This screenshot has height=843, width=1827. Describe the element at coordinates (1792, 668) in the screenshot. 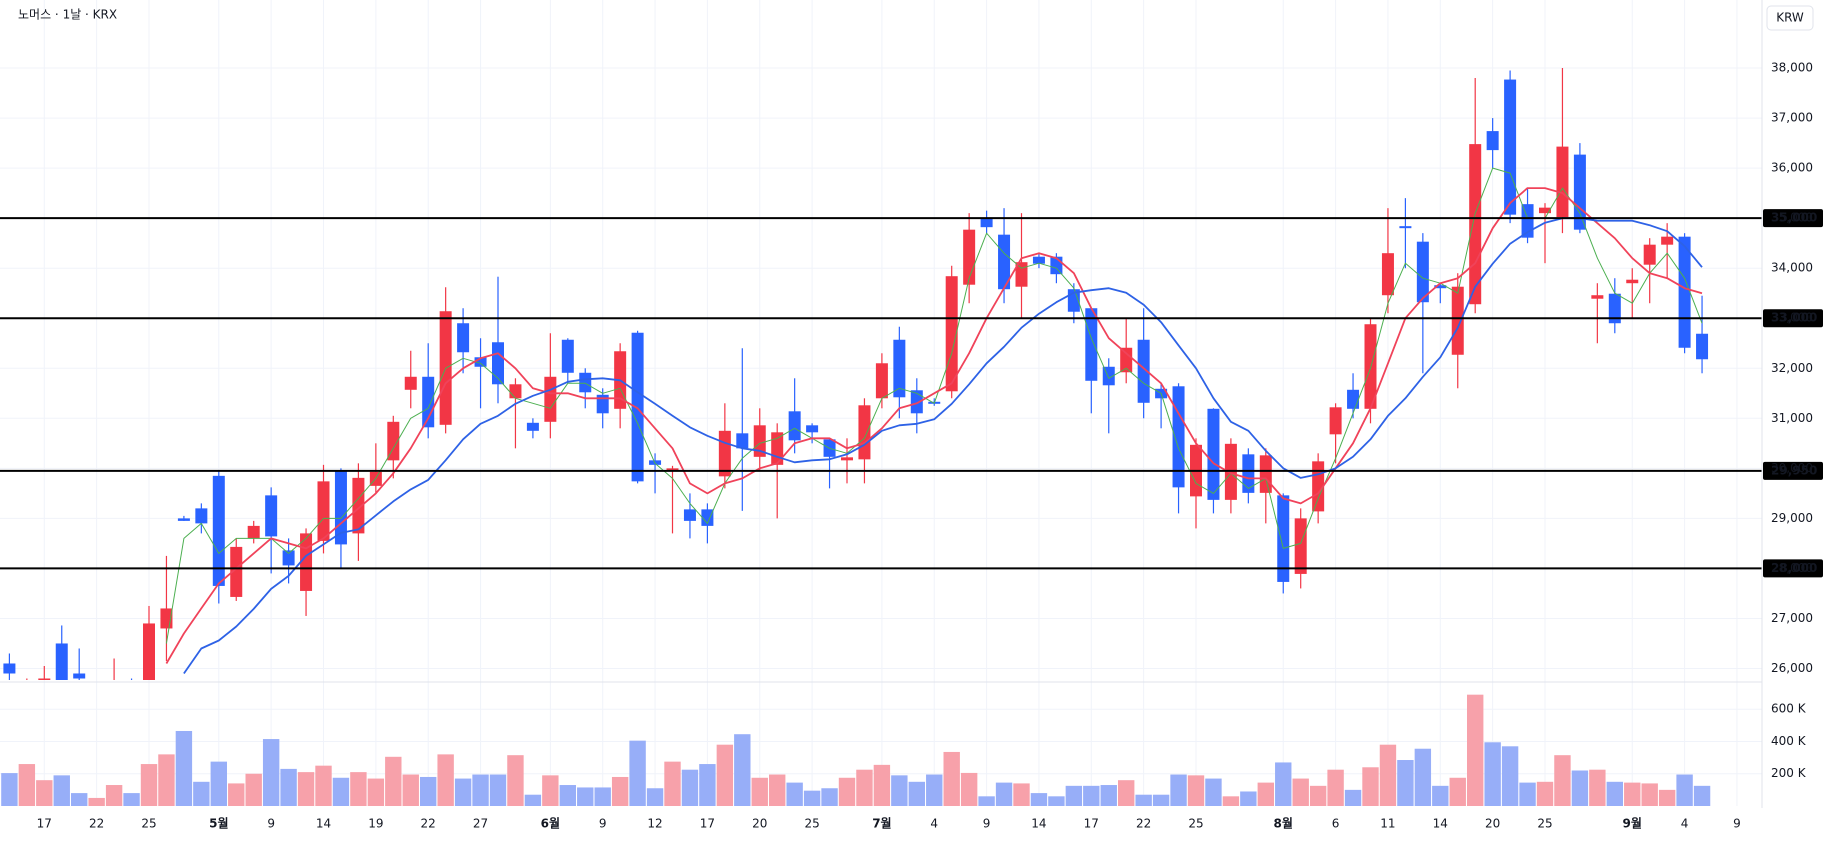

I see `y-tick-label: 26,000` at that location.